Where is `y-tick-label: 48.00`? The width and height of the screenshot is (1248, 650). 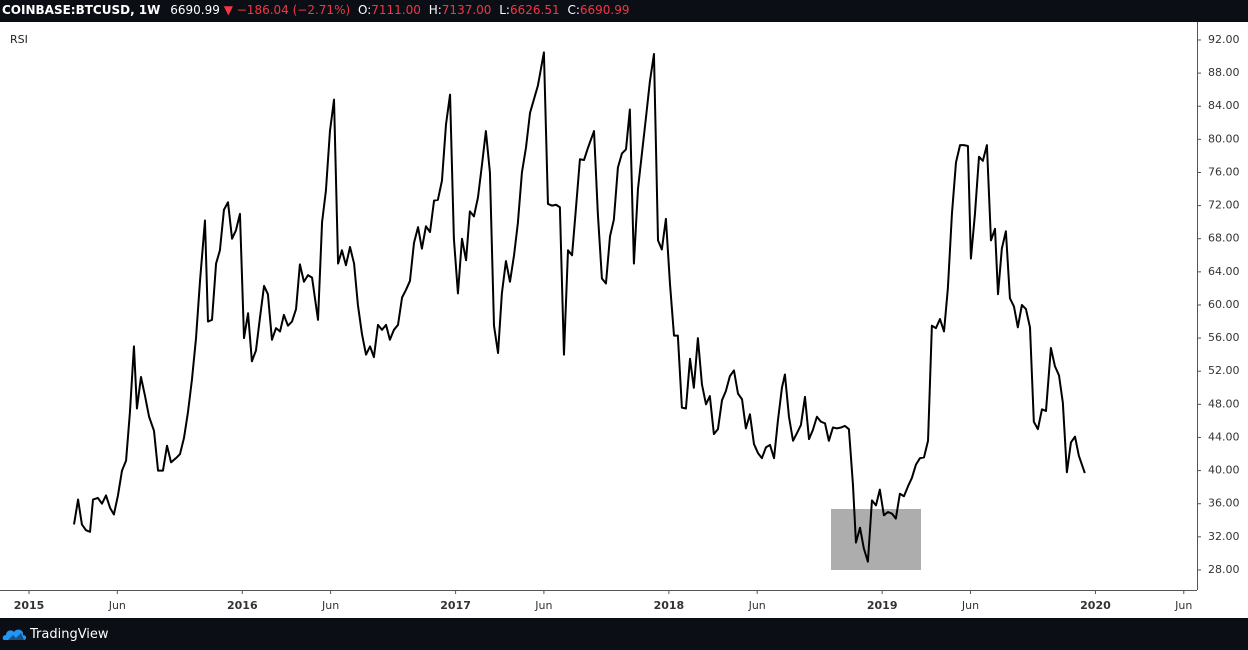
y-tick-label: 48.00 is located at coordinates (1224, 403).